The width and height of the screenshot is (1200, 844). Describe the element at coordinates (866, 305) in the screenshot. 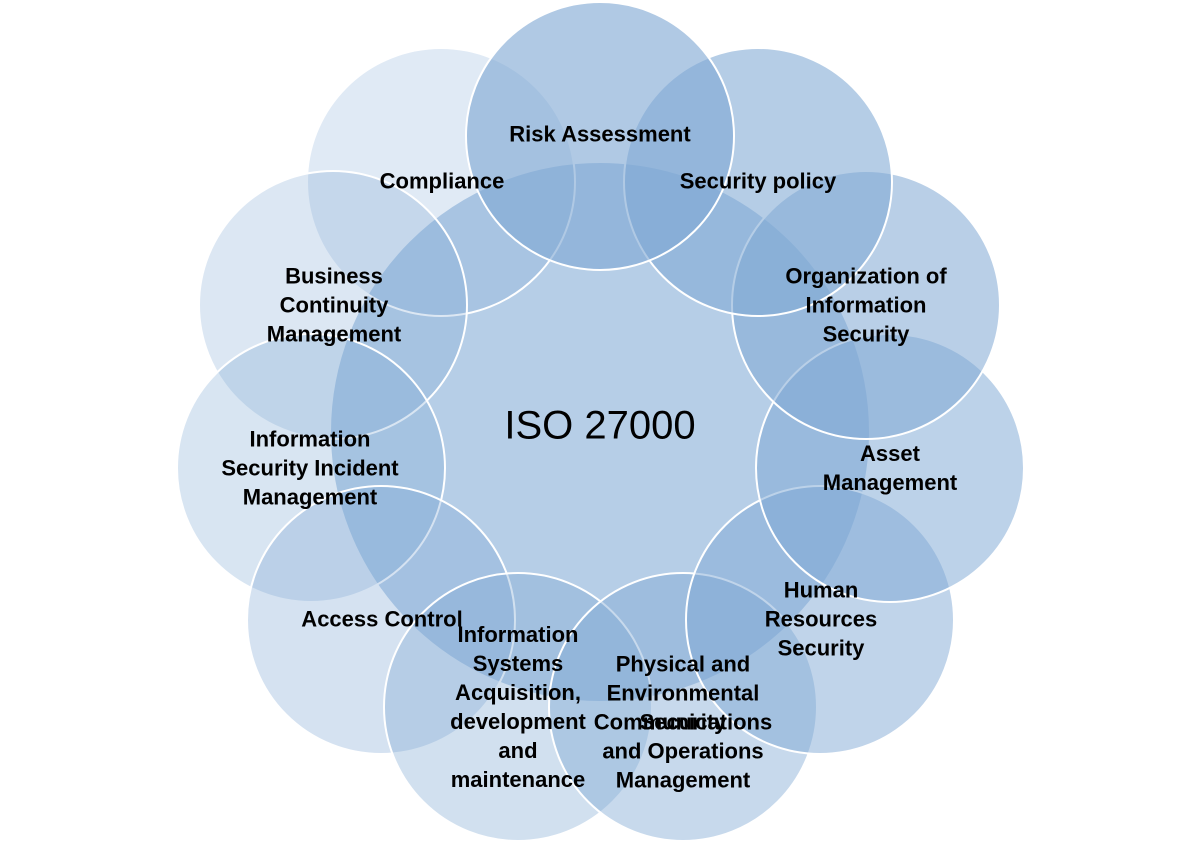

I see `petal-label-organization-of-information-security: Organization of Information Security` at that location.